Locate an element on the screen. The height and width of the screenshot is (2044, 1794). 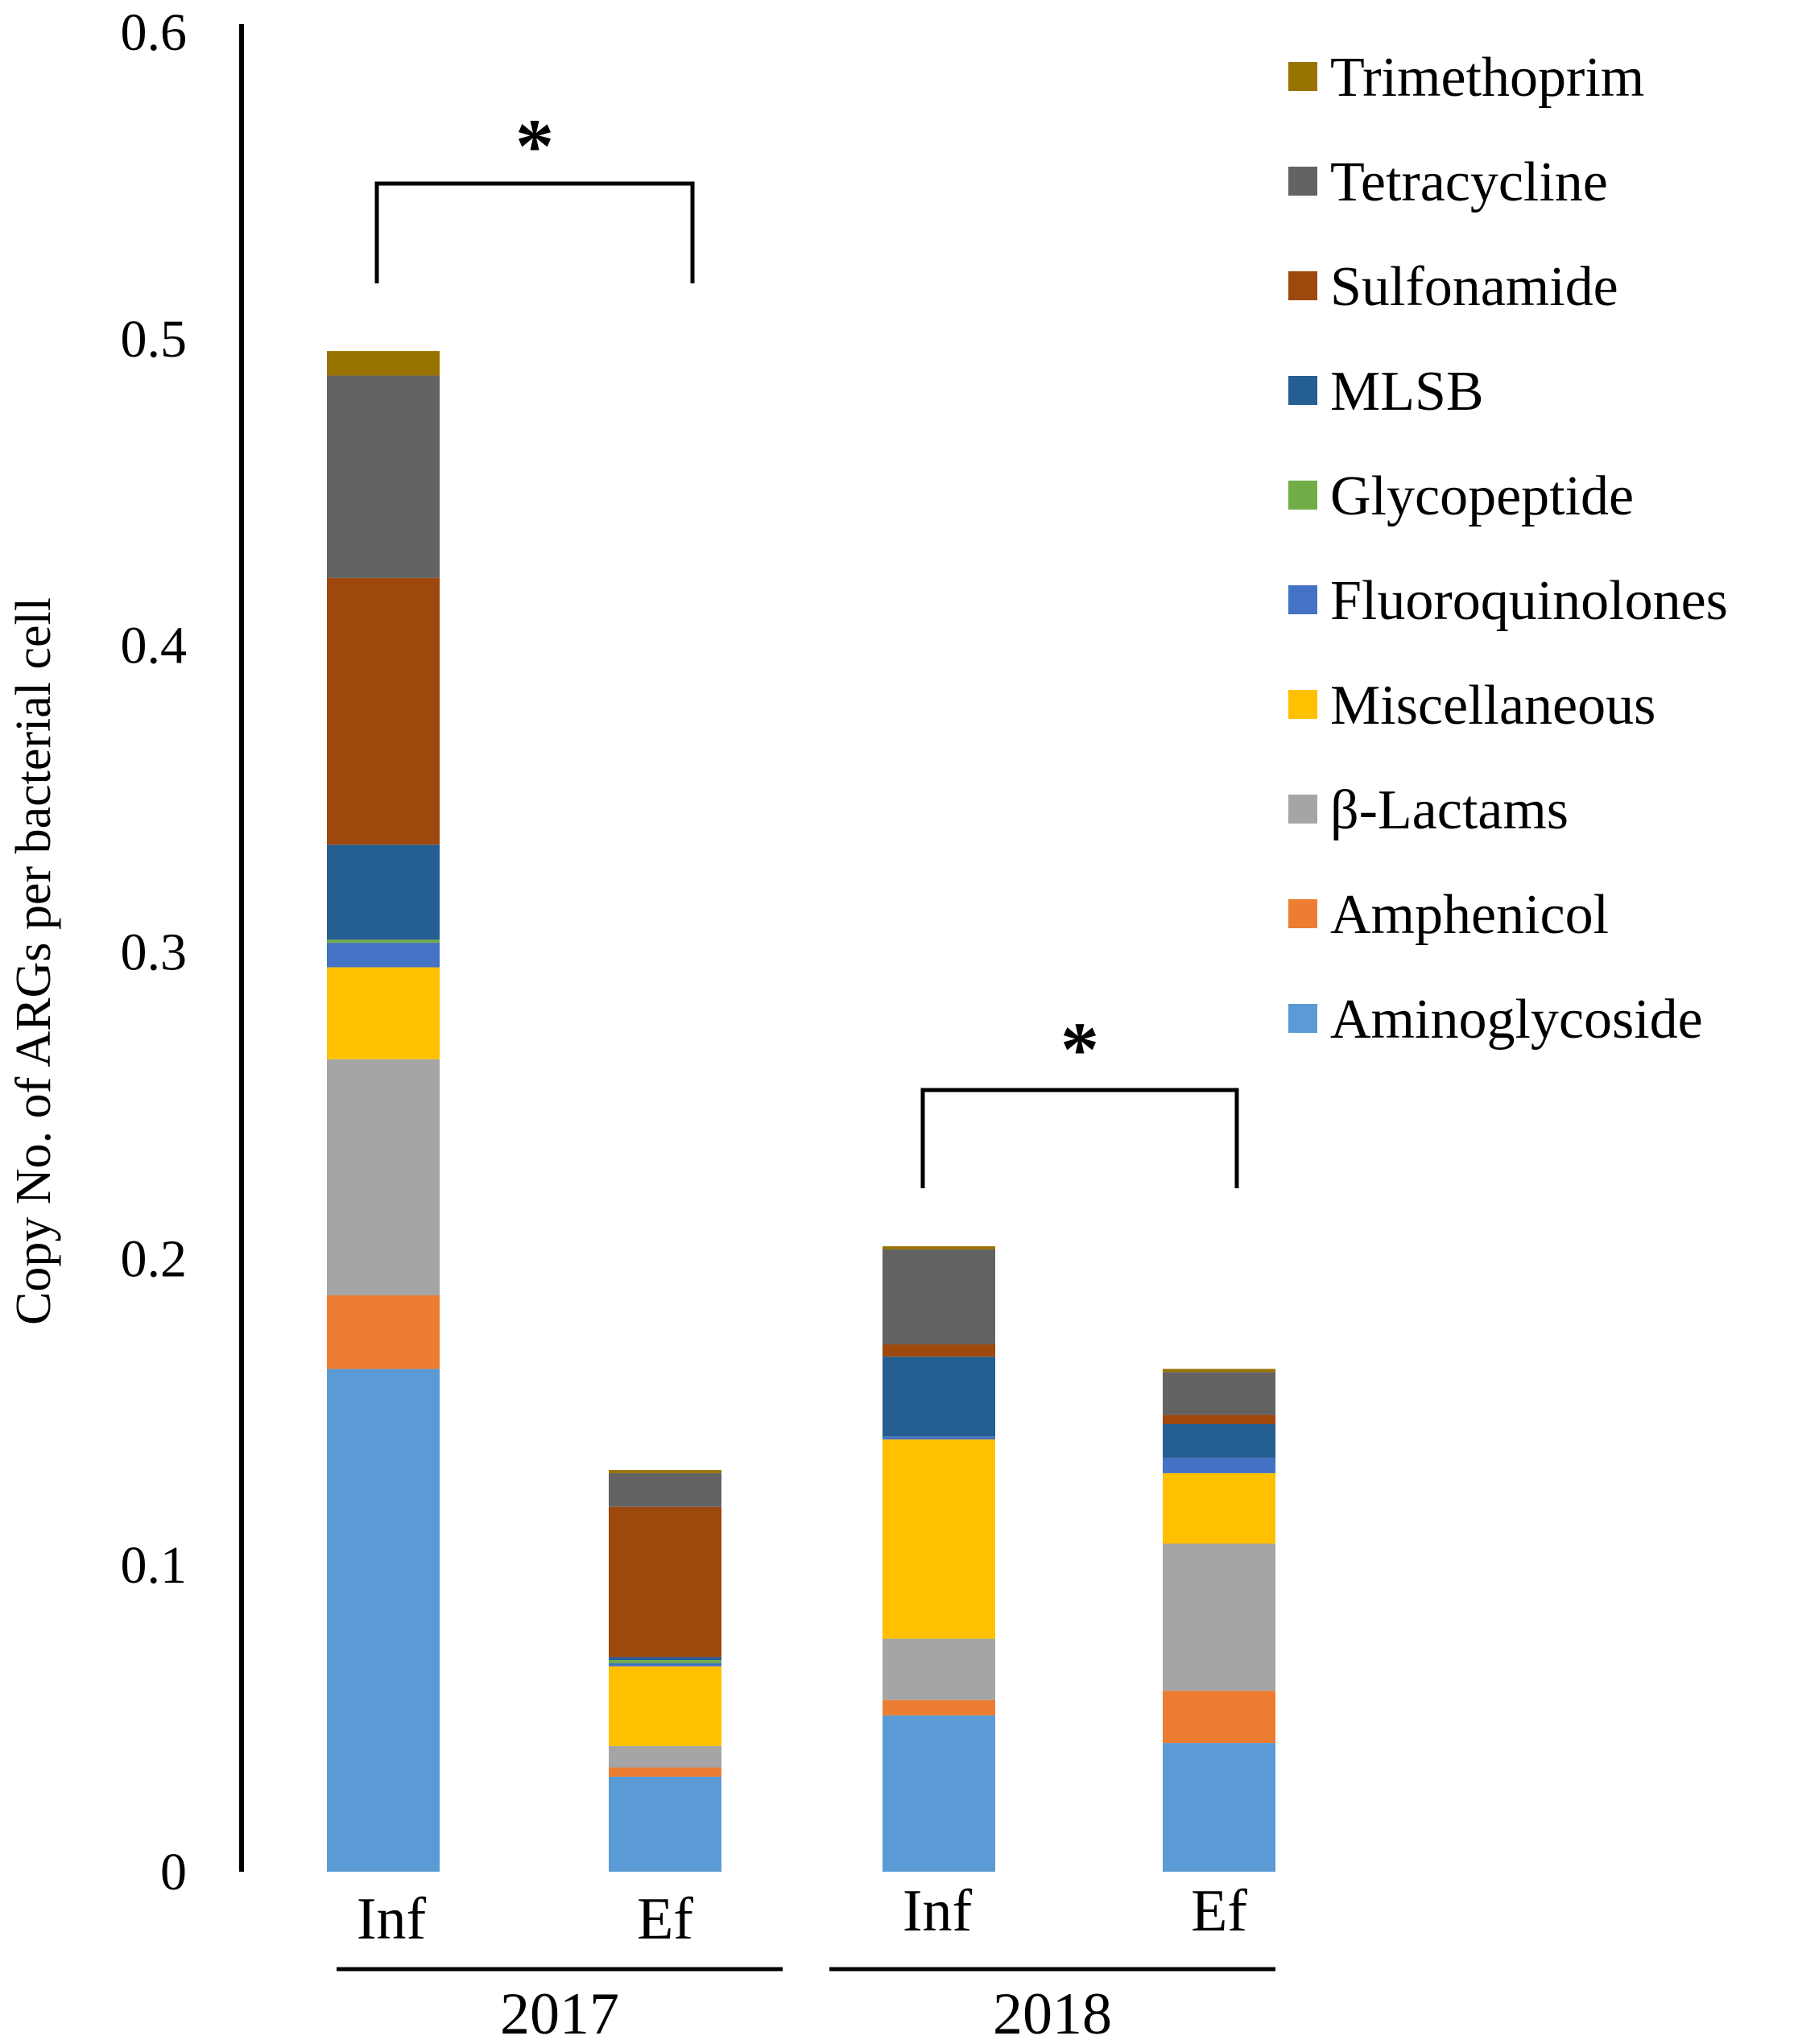
legend-item: Amphenicol is located at coordinates (1448, 915).